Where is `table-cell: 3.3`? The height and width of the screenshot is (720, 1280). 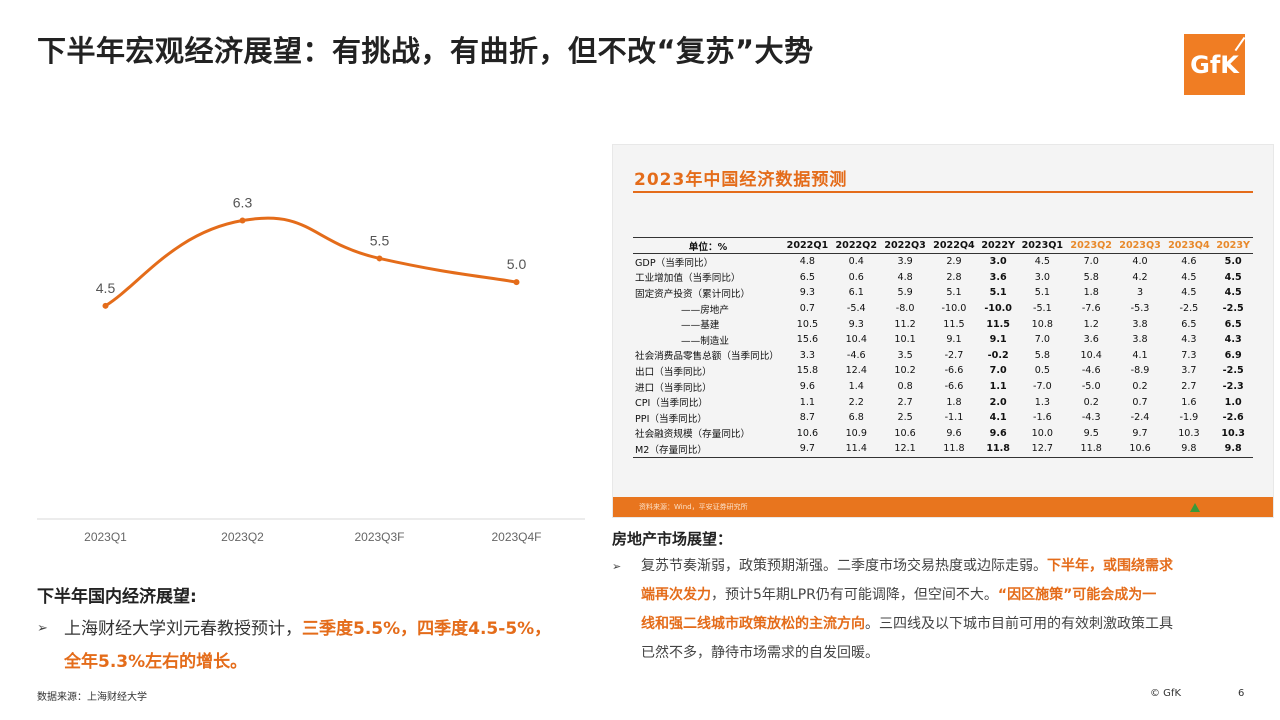
table-cell: 3.3 is located at coordinates (807, 355).